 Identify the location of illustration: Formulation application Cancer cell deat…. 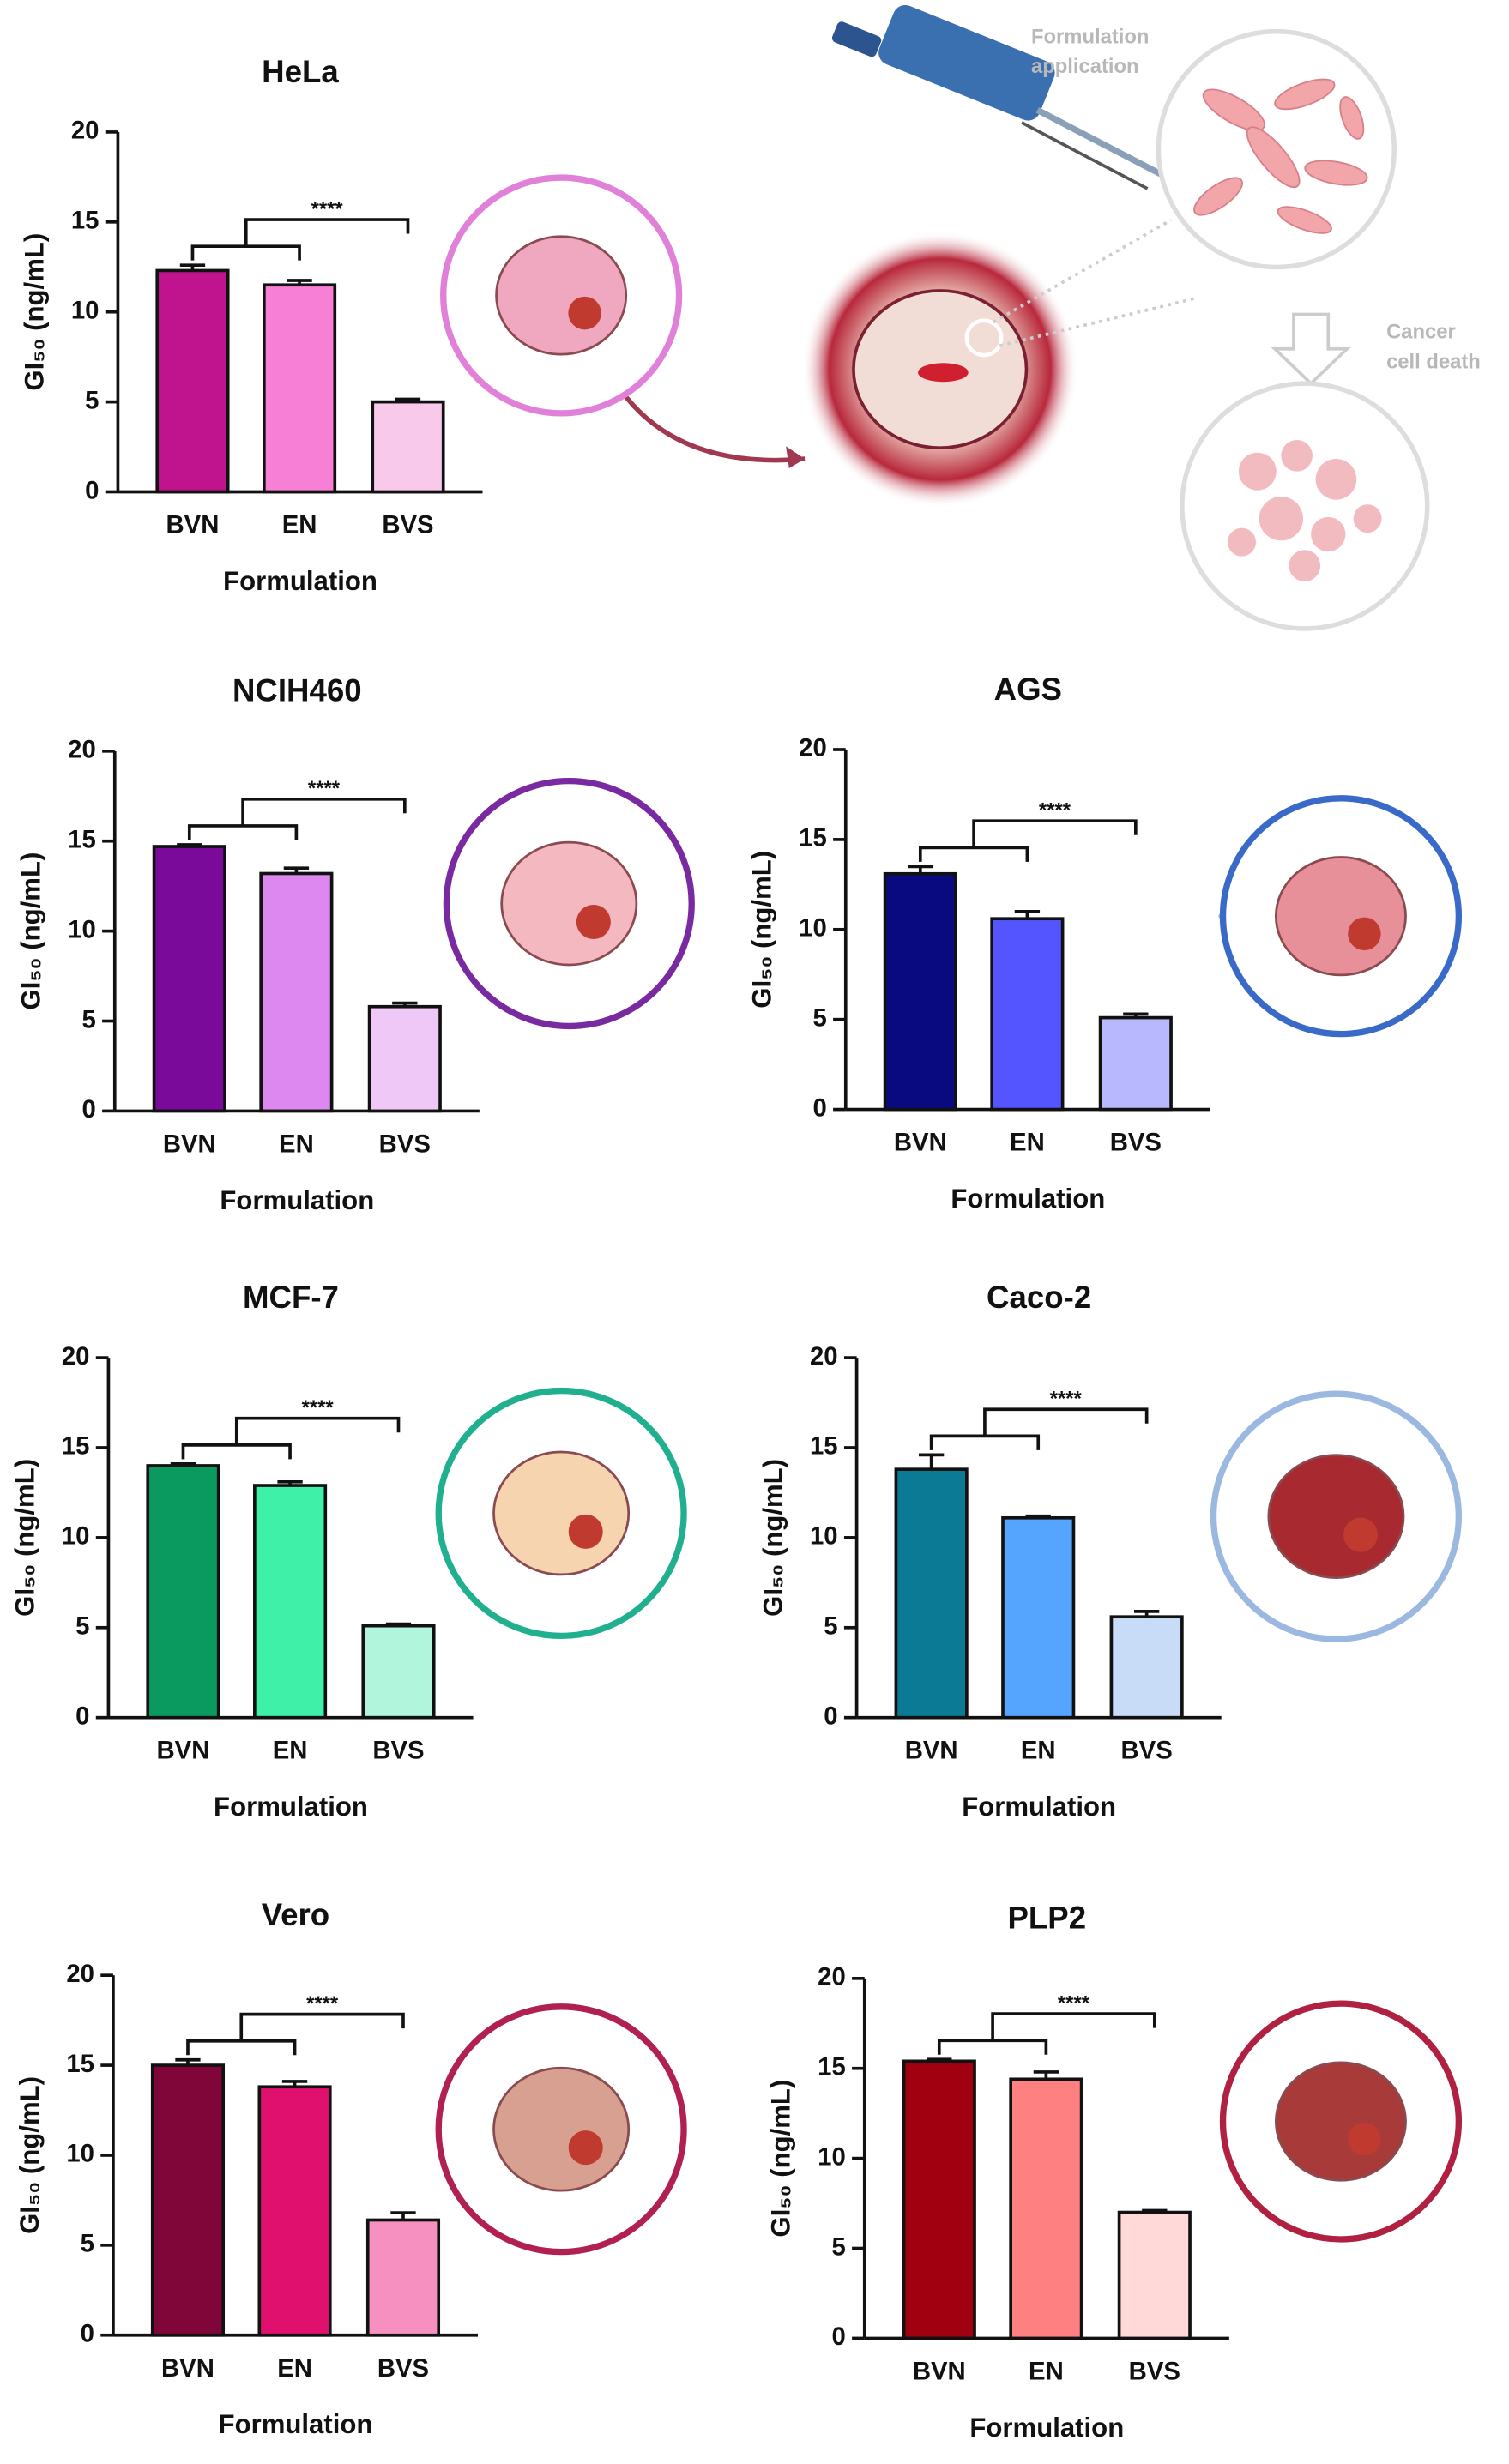
(1041, 318).